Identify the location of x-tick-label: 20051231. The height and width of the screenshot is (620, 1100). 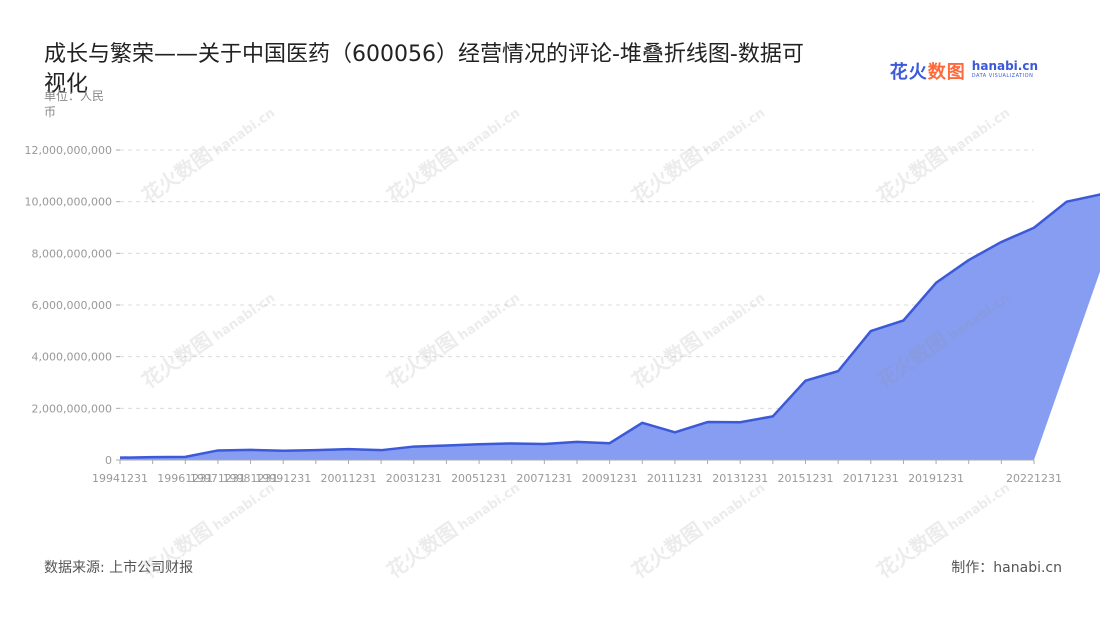
(479, 478).